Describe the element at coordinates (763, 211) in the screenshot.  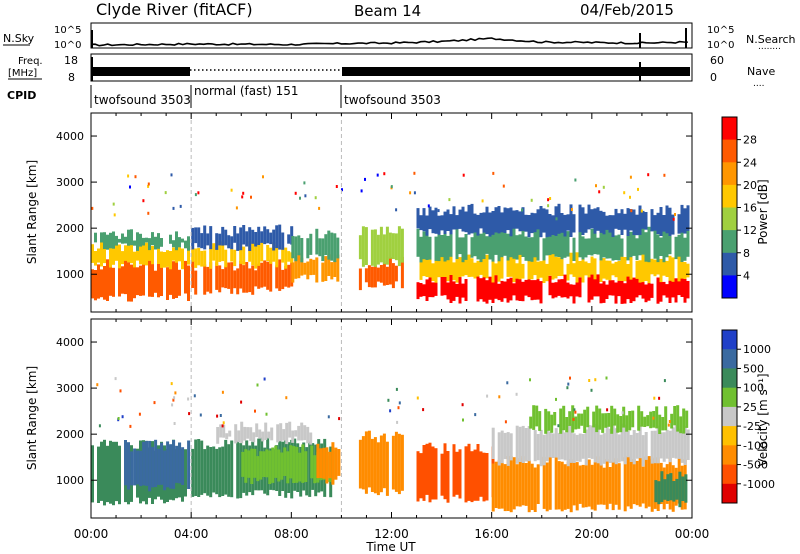
I see `power-colorbar-label: Power [dB]` at that location.